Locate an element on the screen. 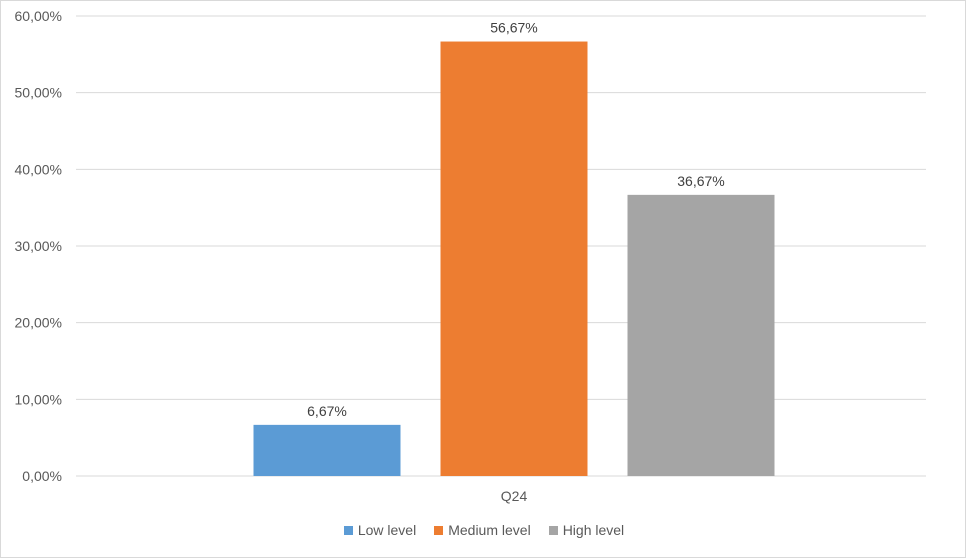  legend-swatch-high-level is located at coordinates (553, 530).